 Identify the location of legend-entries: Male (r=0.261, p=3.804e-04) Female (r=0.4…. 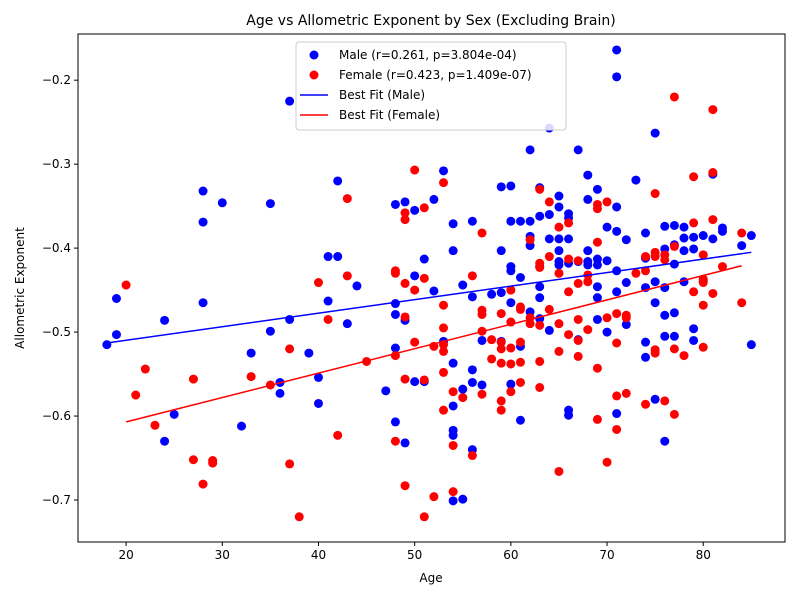
(416, 85).